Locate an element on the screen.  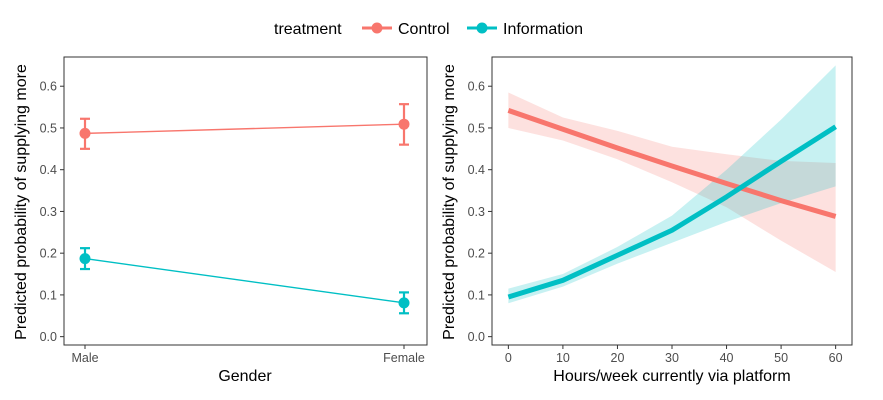
panel-gender-y-axis-title: Predicted probability of supplying more is located at coordinates (21, 202).